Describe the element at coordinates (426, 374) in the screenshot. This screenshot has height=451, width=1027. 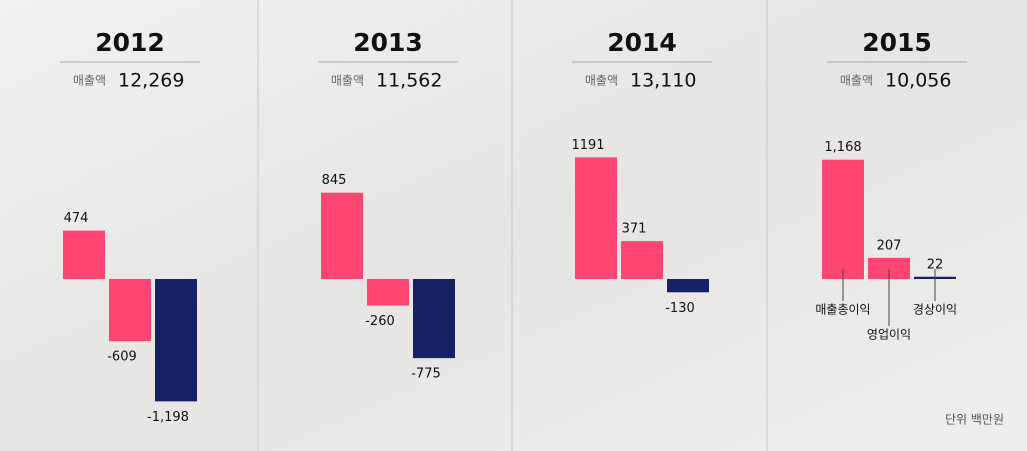
I see `value-label: -775` at that location.